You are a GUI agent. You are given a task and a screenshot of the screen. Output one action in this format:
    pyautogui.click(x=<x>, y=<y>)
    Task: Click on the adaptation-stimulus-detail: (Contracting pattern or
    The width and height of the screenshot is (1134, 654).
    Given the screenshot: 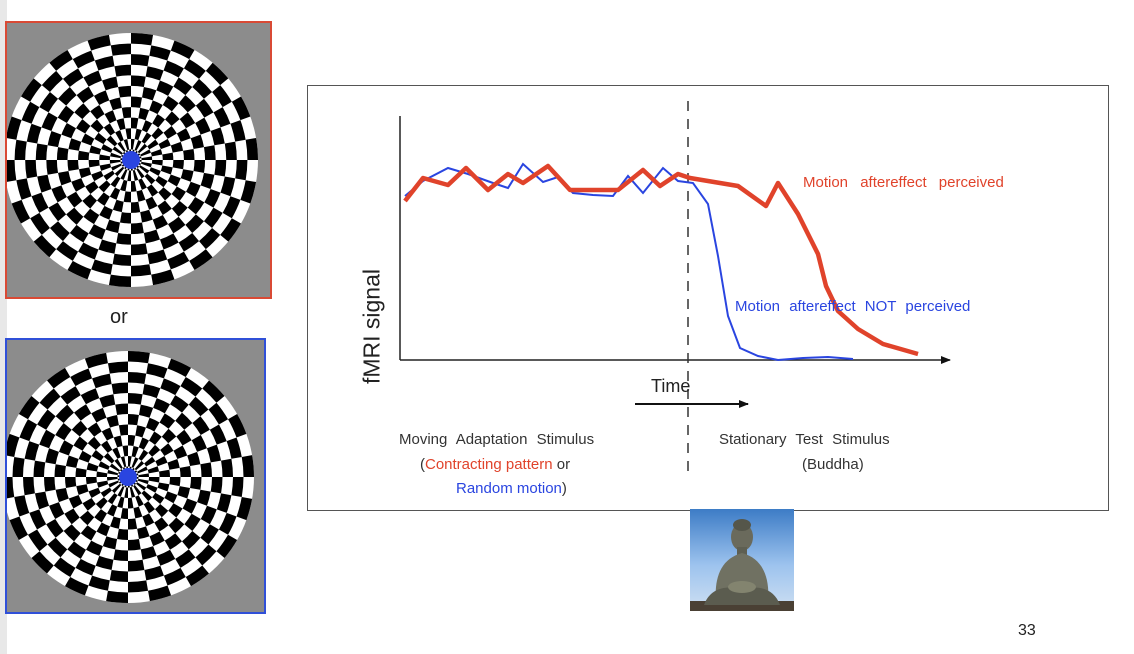 What is the action you would take?
    pyautogui.click(x=495, y=464)
    